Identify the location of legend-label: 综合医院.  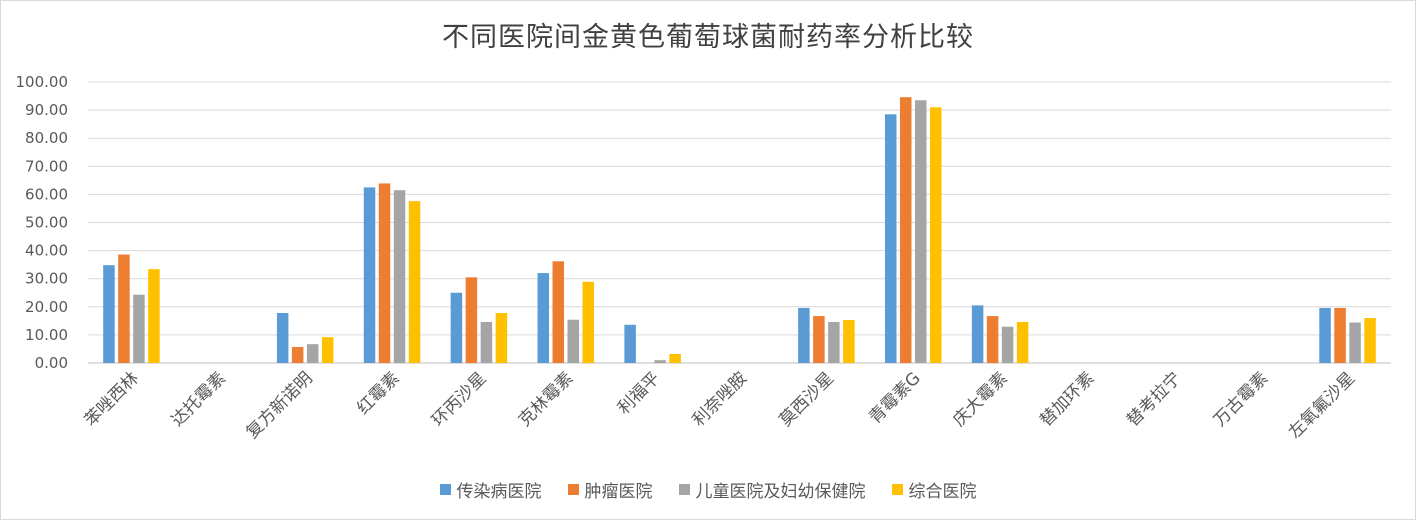
(942, 492).